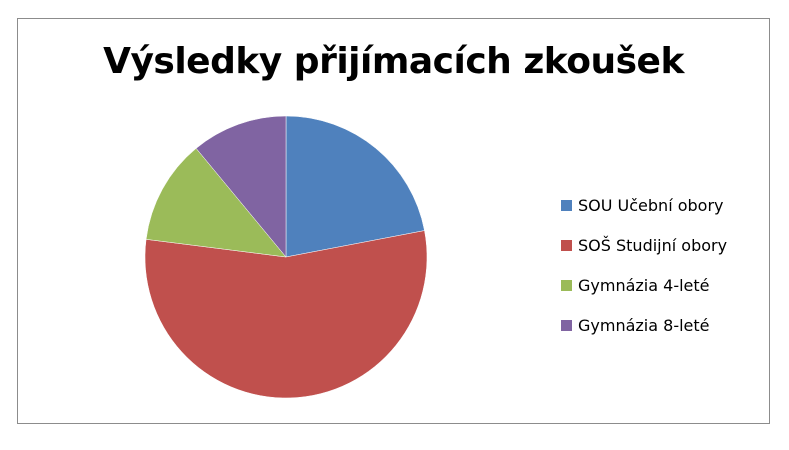  What do you see at coordinates (355, 186) in the screenshot?
I see `pie-slice-sou` at bounding box center [355, 186].